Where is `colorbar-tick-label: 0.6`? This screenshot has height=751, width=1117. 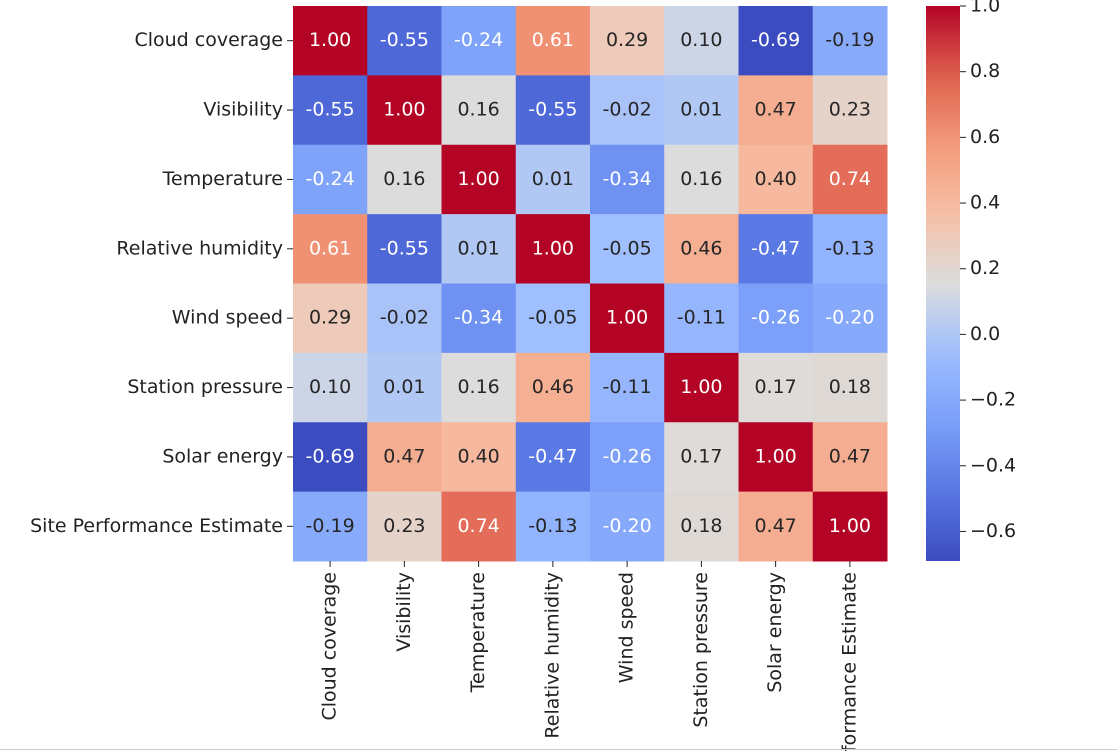 colorbar-tick-label: 0.6 is located at coordinates (985, 137).